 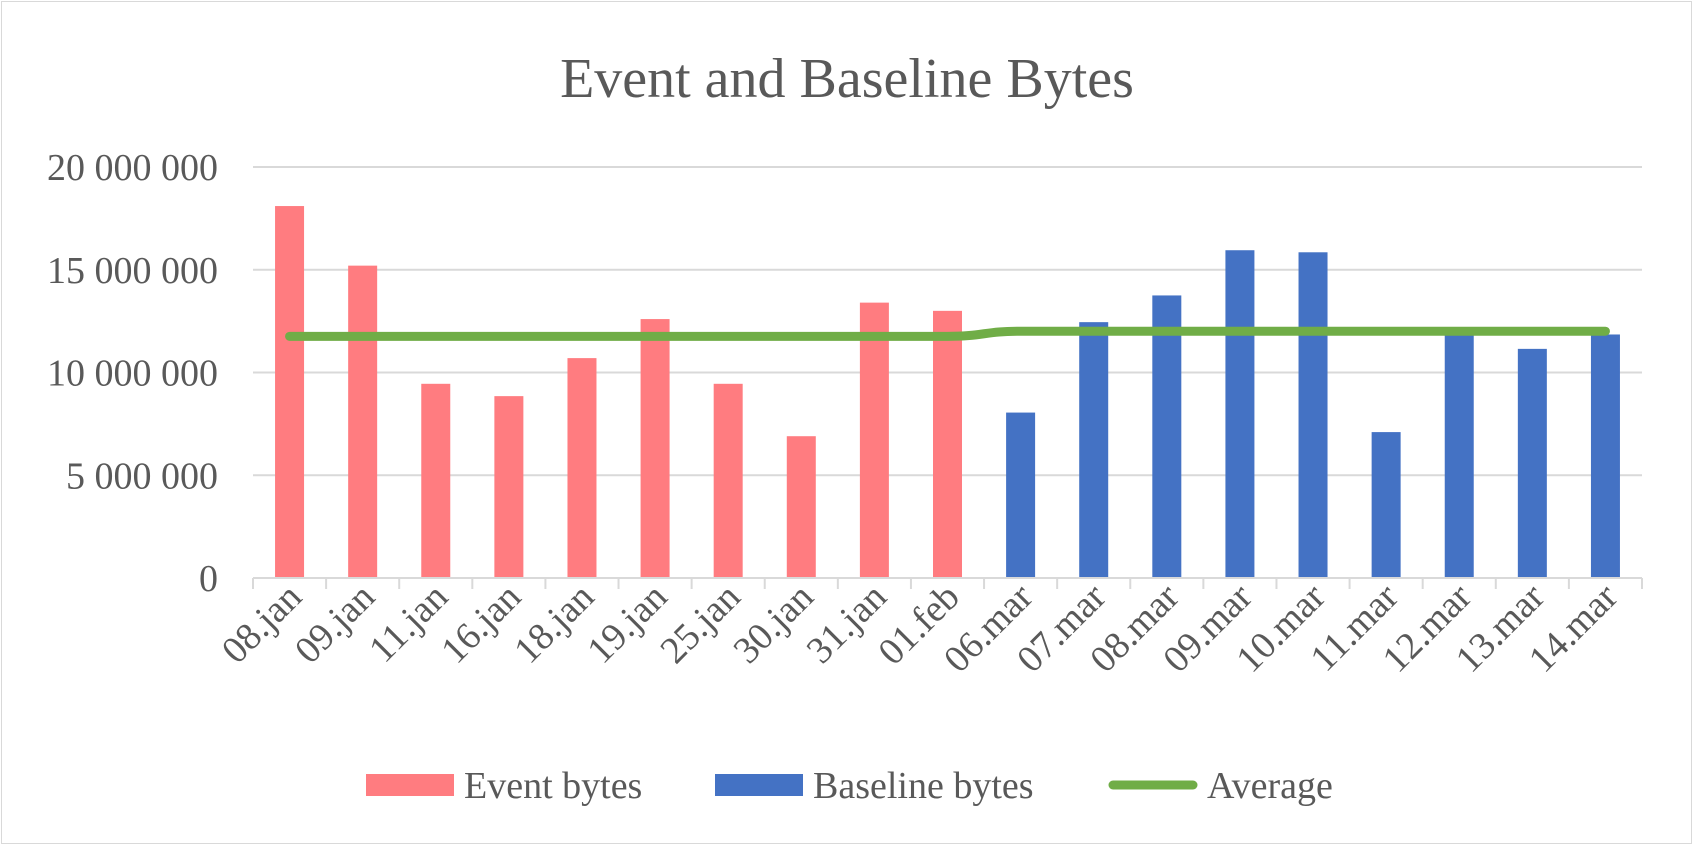 What do you see at coordinates (1605, 456) in the screenshot?
I see `bar-baseline-bytes-14-mar` at bounding box center [1605, 456].